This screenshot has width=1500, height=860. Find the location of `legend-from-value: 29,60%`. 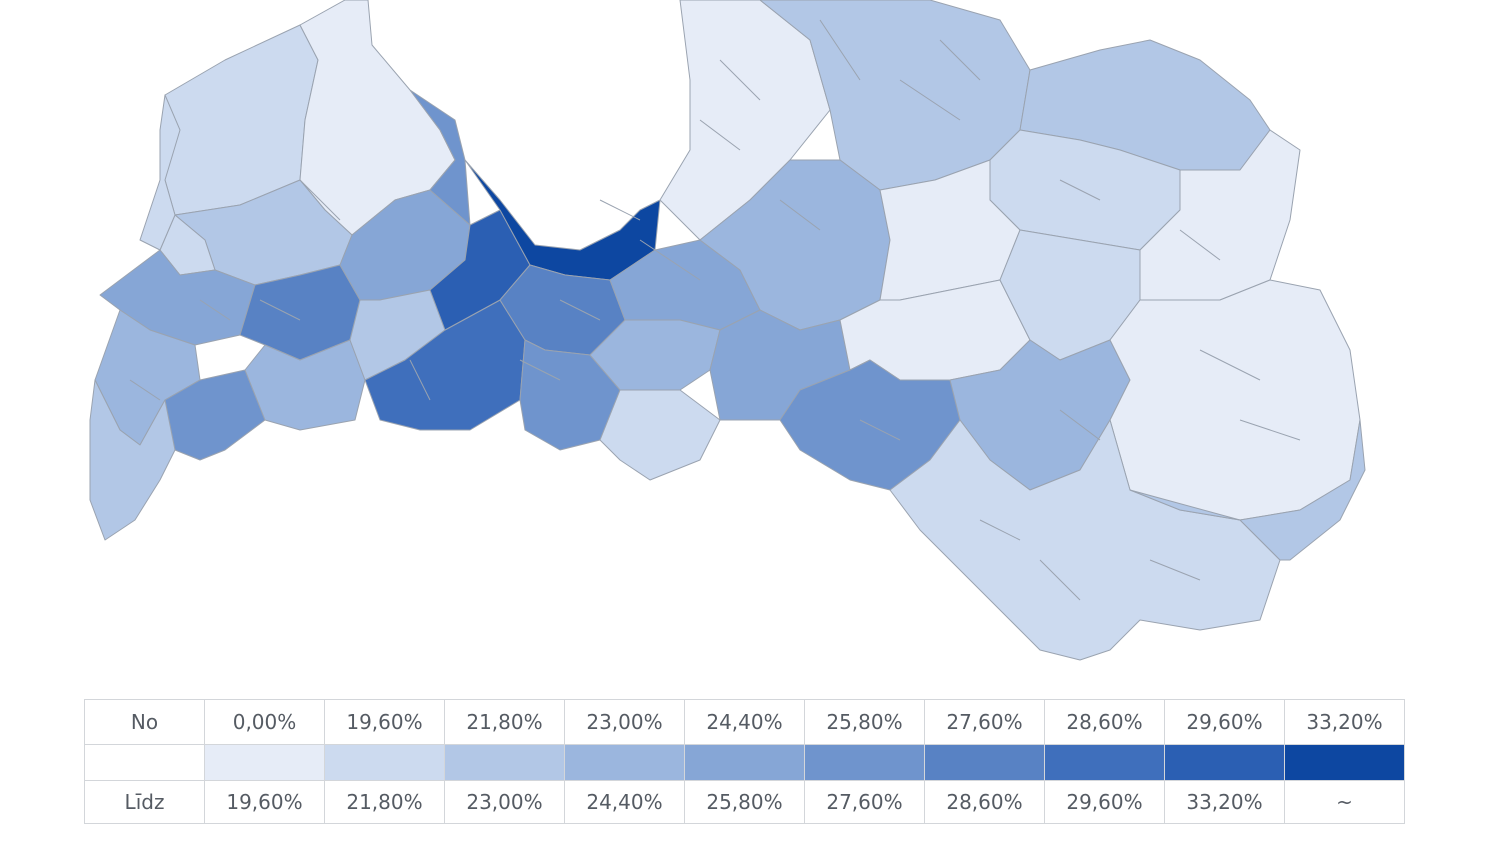

legend-from-value: 29,60% is located at coordinates (1224, 722).